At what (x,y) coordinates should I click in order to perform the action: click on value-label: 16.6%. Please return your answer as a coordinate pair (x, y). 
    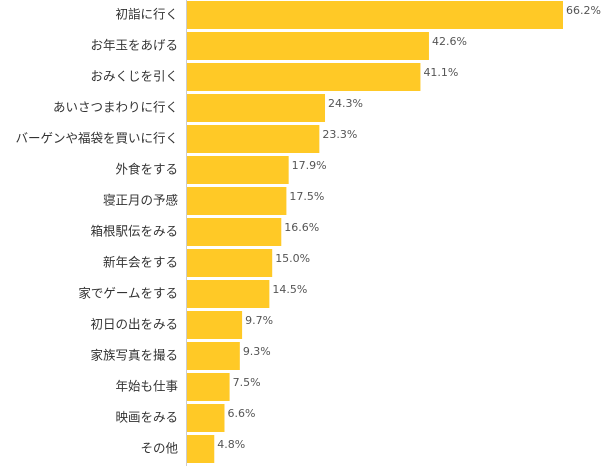
    Looking at the image, I should click on (301, 227).